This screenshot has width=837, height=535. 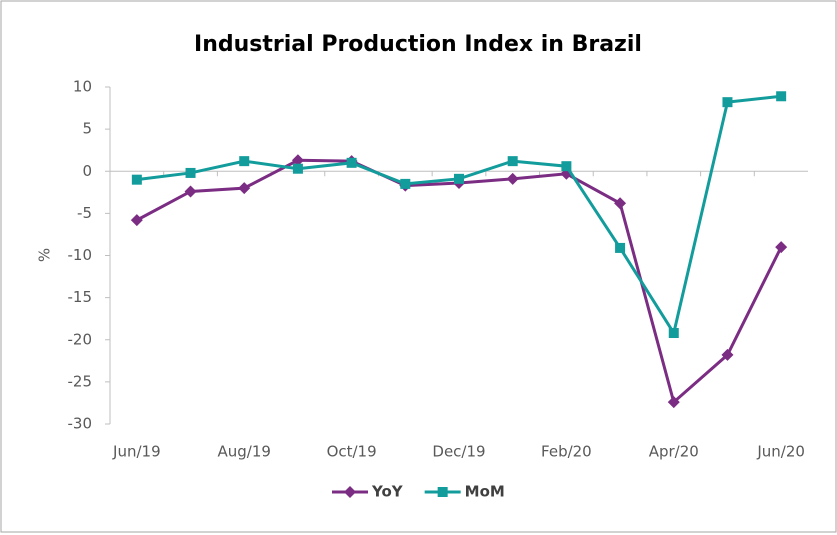 I want to click on x-tick-label: Feb/20, so click(x=566, y=452).